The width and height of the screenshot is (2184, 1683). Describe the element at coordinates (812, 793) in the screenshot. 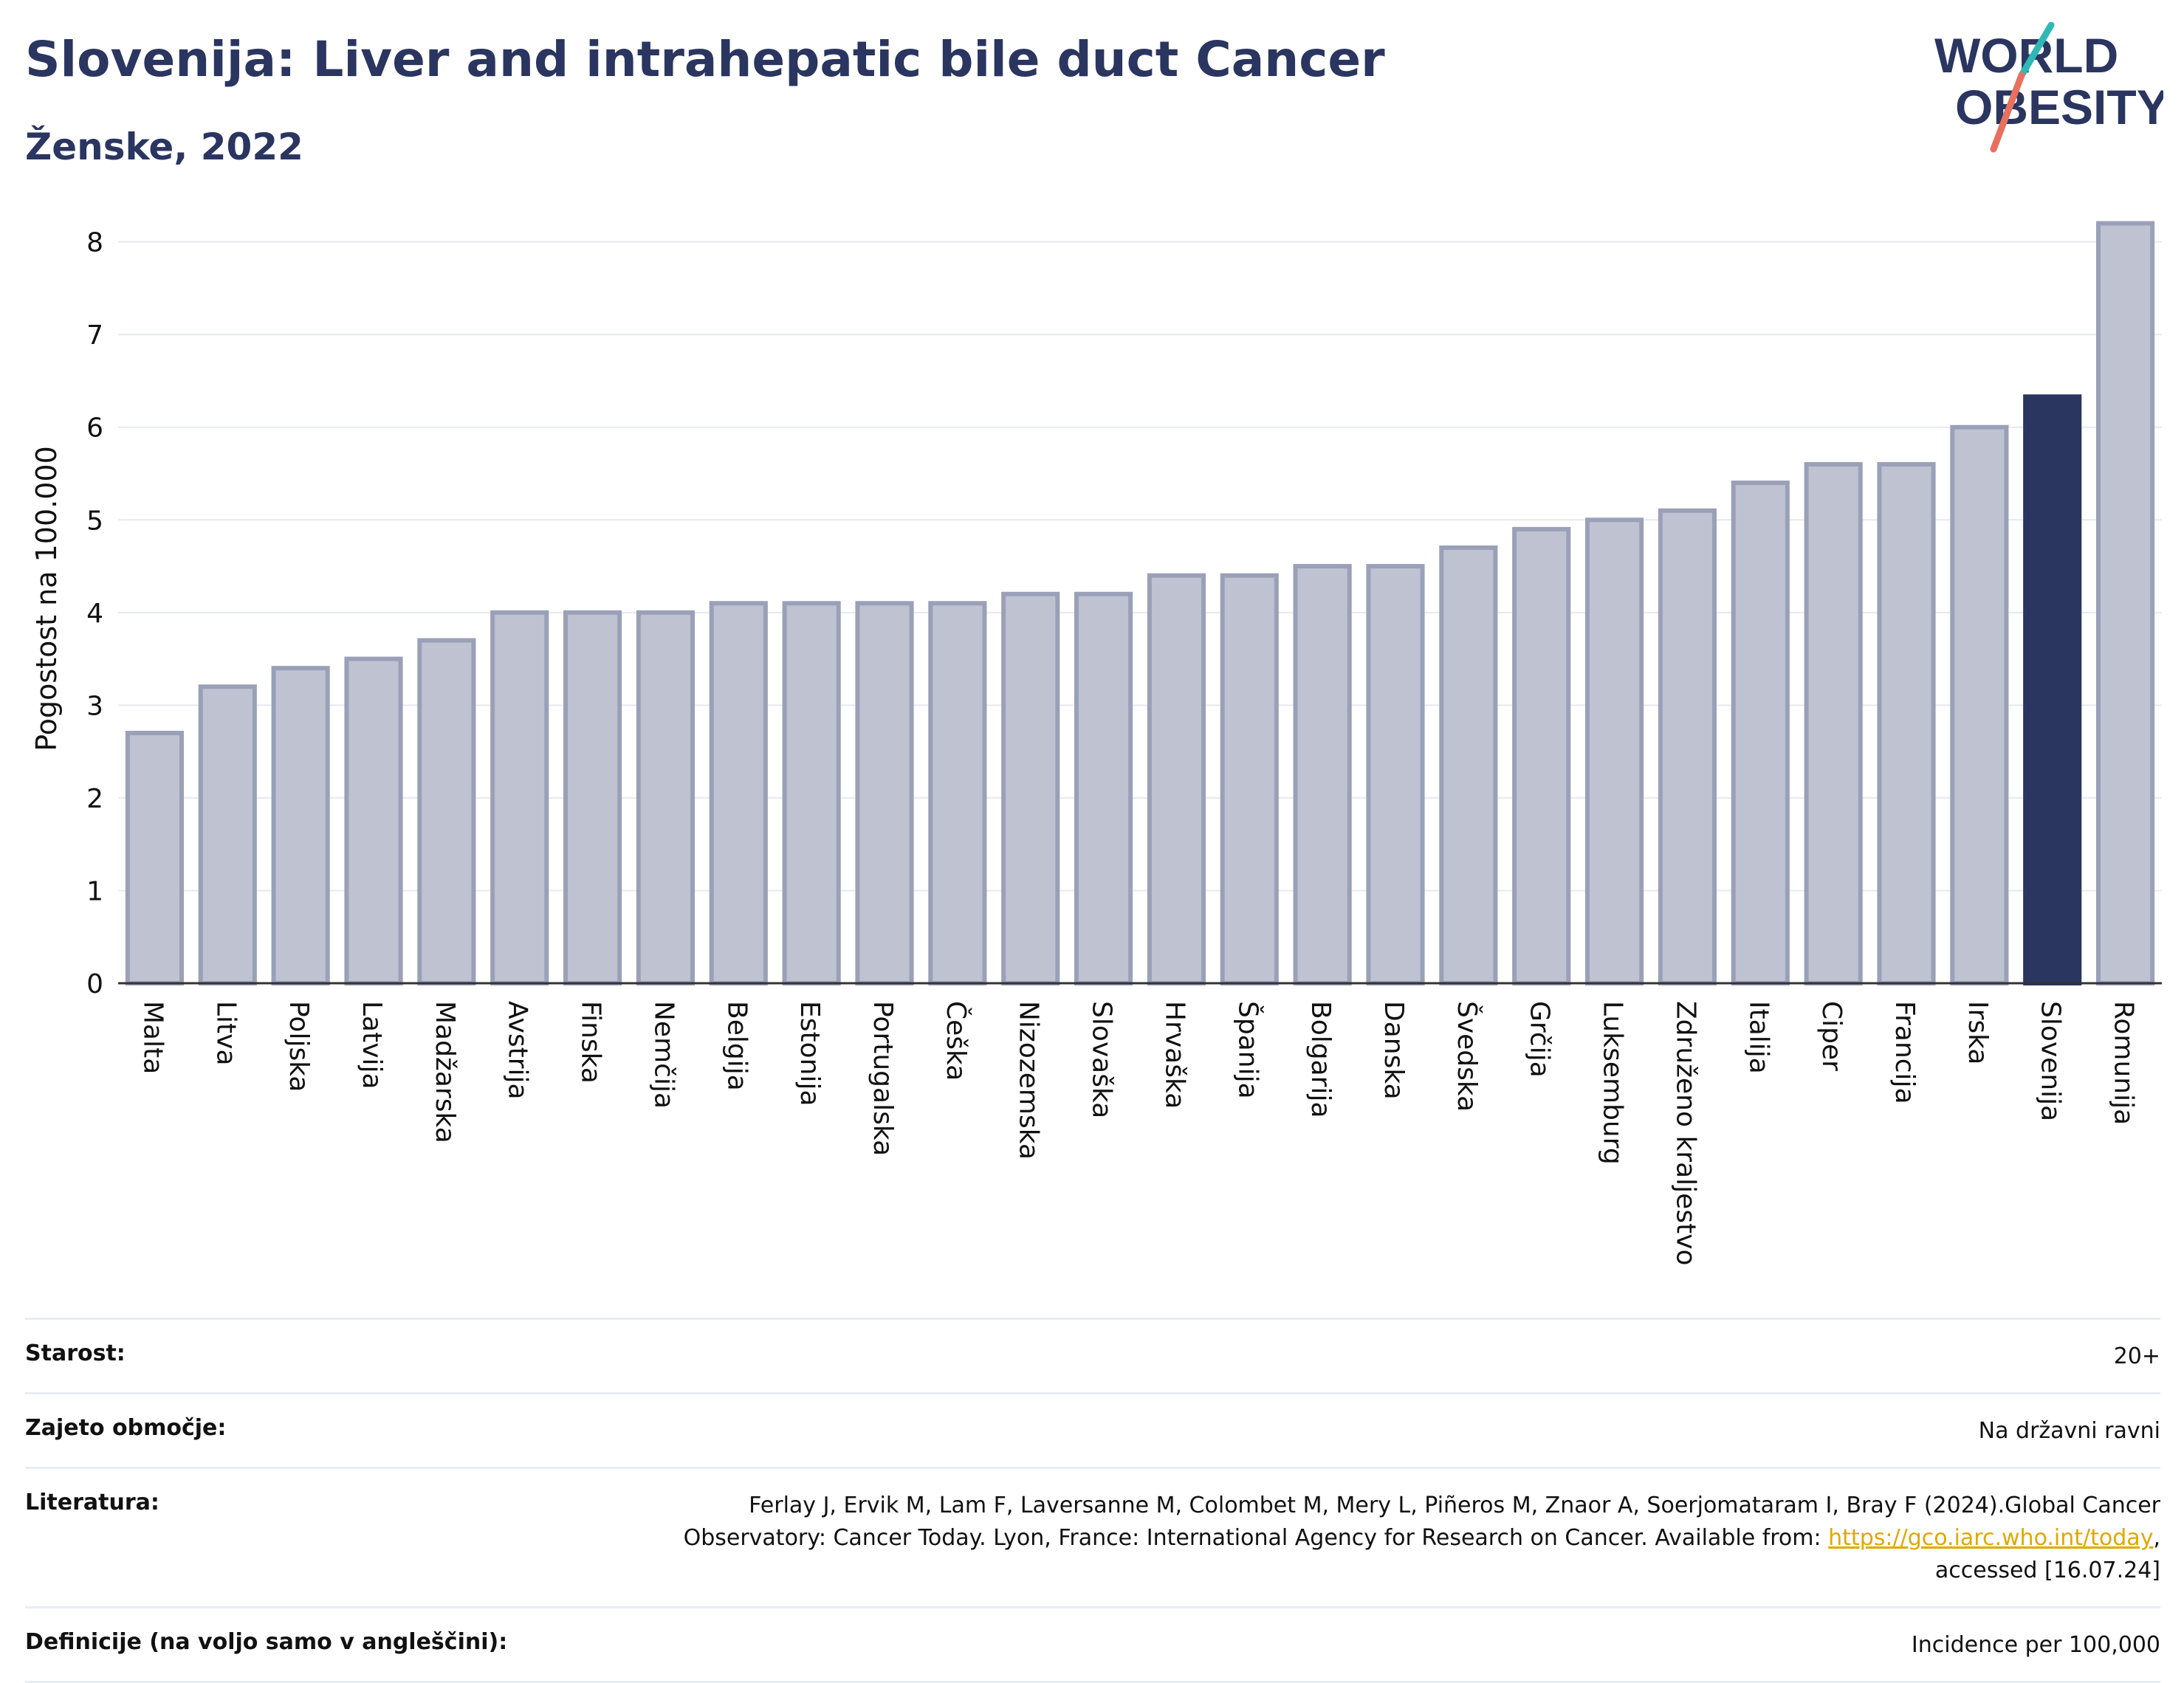

I see `bar-estonija` at that location.